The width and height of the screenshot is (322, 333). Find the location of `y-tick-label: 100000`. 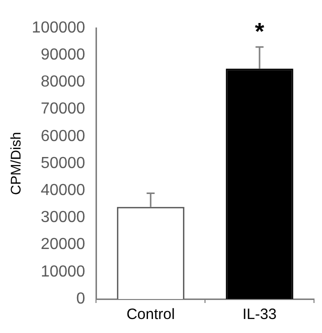

y-tick-label: 100000 is located at coordinates (59, 27).